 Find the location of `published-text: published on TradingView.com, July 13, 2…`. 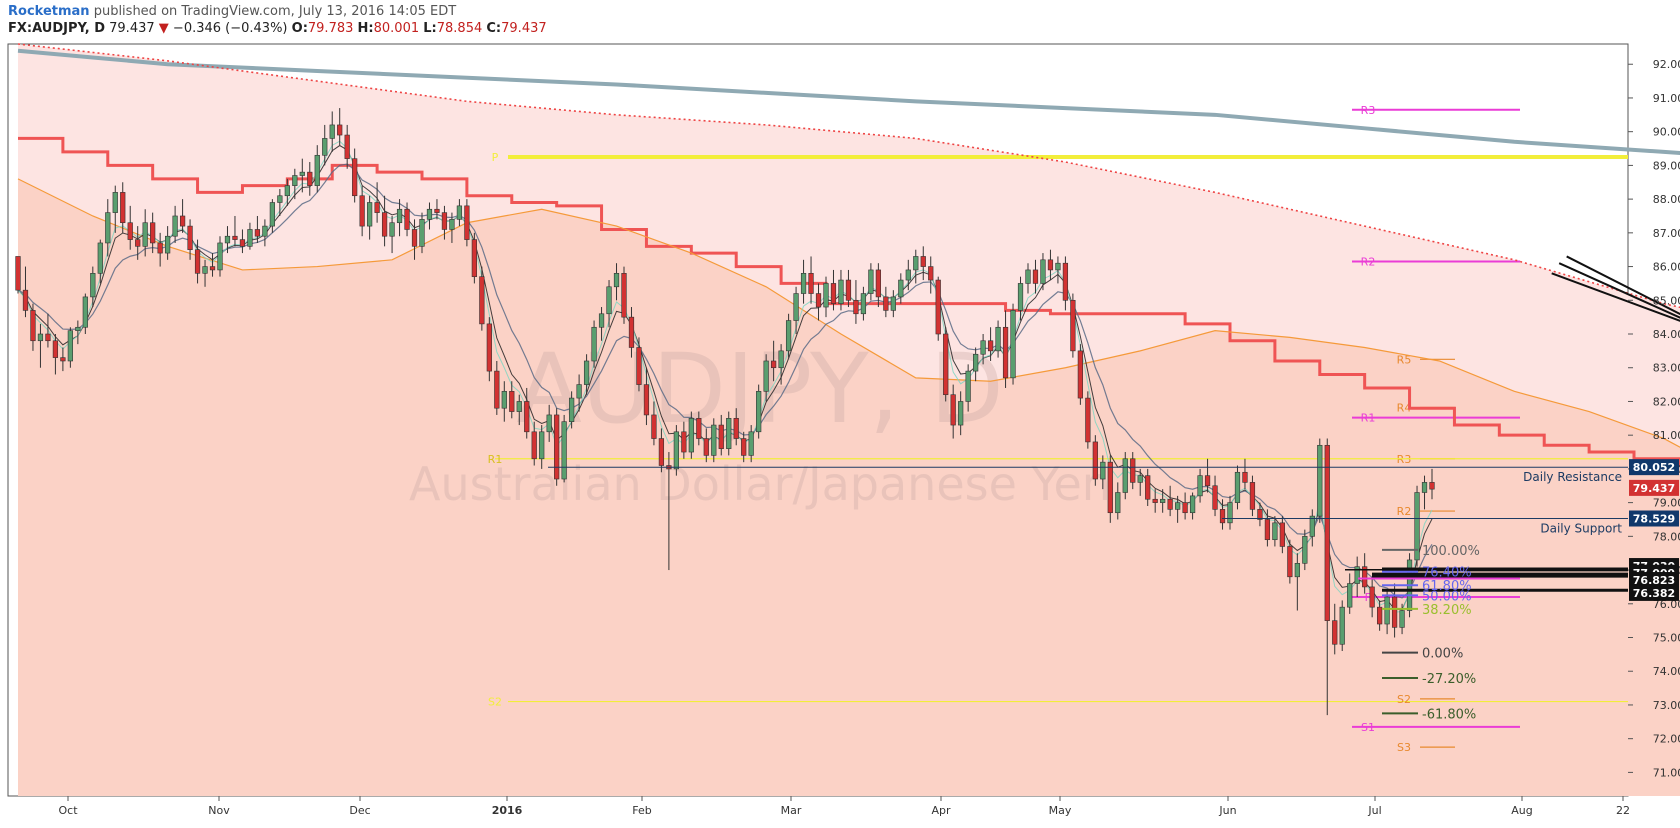

published-text: published on TradingView.com, July 13, 2… is located at coordinates (275, 11).